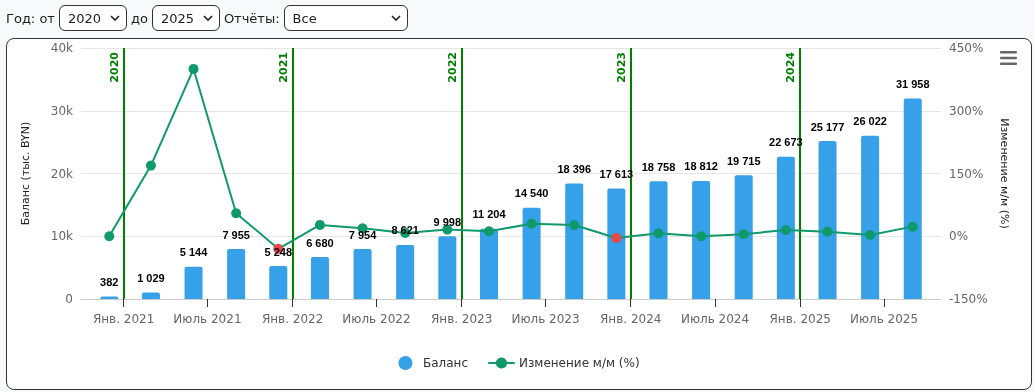  I want to click on y-tick-label: 20k, so click(62, 173).